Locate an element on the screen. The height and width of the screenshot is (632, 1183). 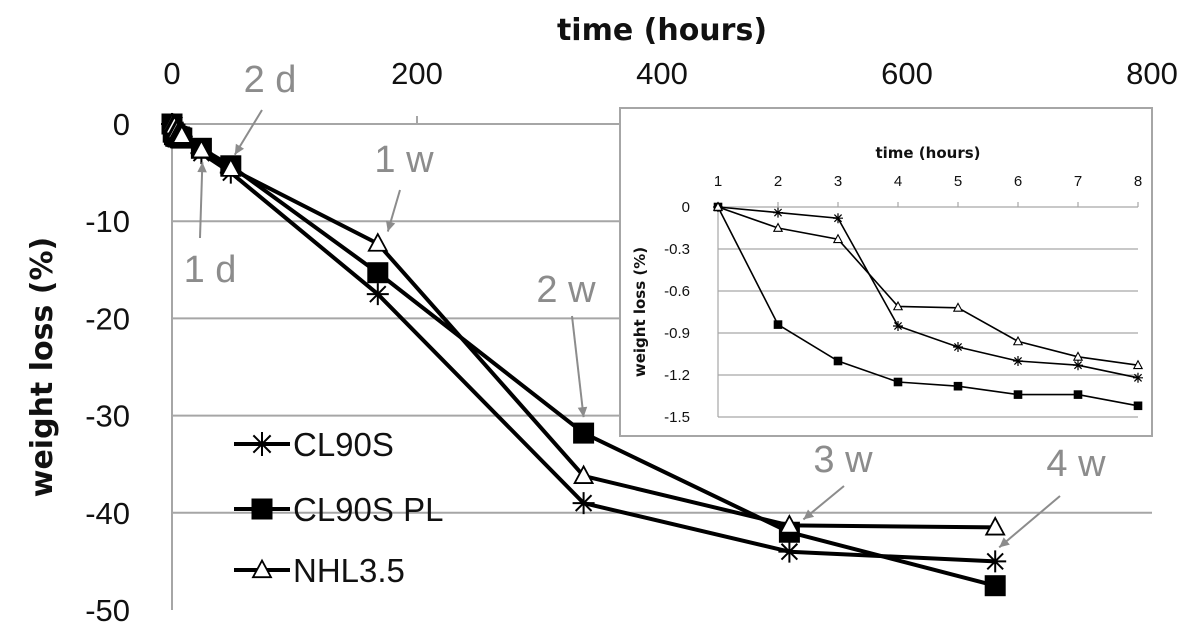
legend-entry-cl90s: CL90S is located at coordinates (314, 444).